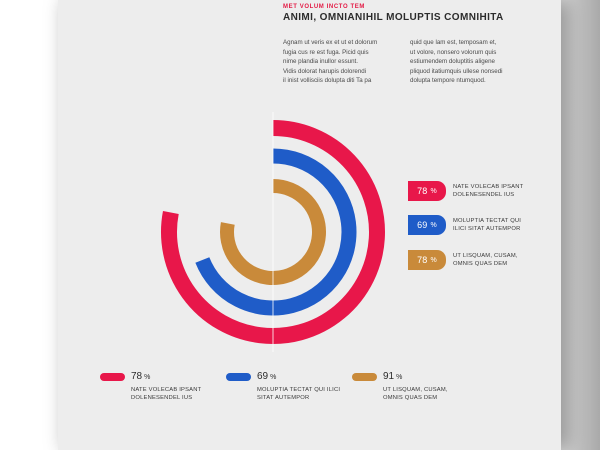 The height and width of the screenshot is (450, 600). What do you see at coordinates (484, 195) in the screenshot?
I see `badge-label-line: DOLENESENDEL IUS` at bounding box center [484, 195].